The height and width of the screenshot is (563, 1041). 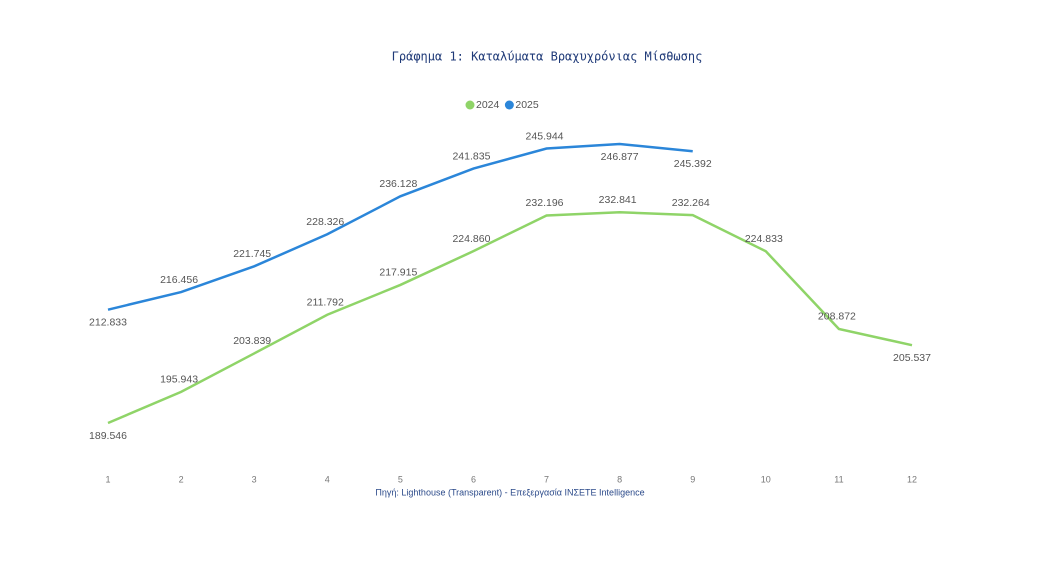 What do you see at coordinates (471, 239) in the screenshot?
I see `data-label: 224.860` at bounding box center [471, 239].